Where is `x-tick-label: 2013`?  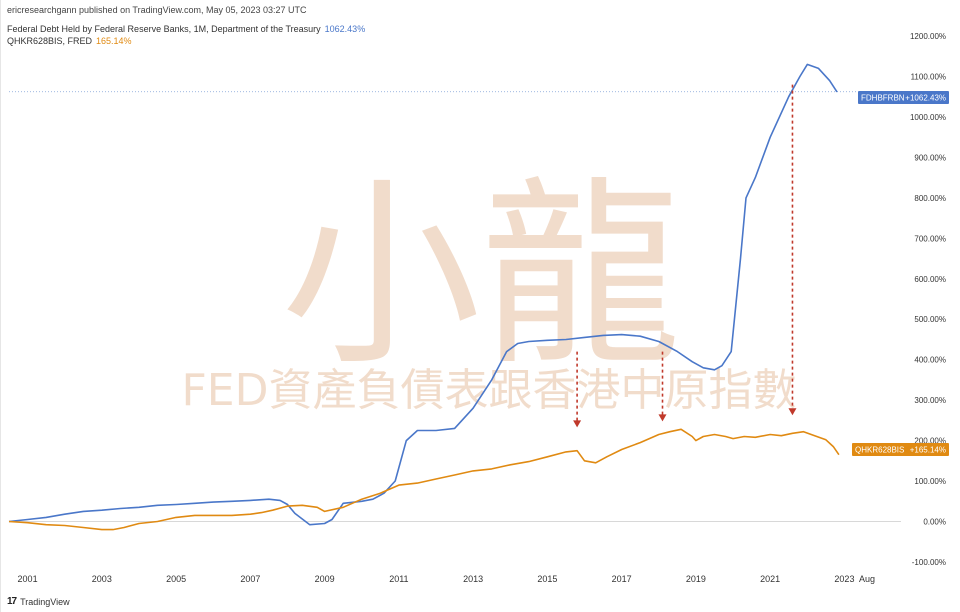
x-tick-label: 2013 is located at coordinates (473, 579).